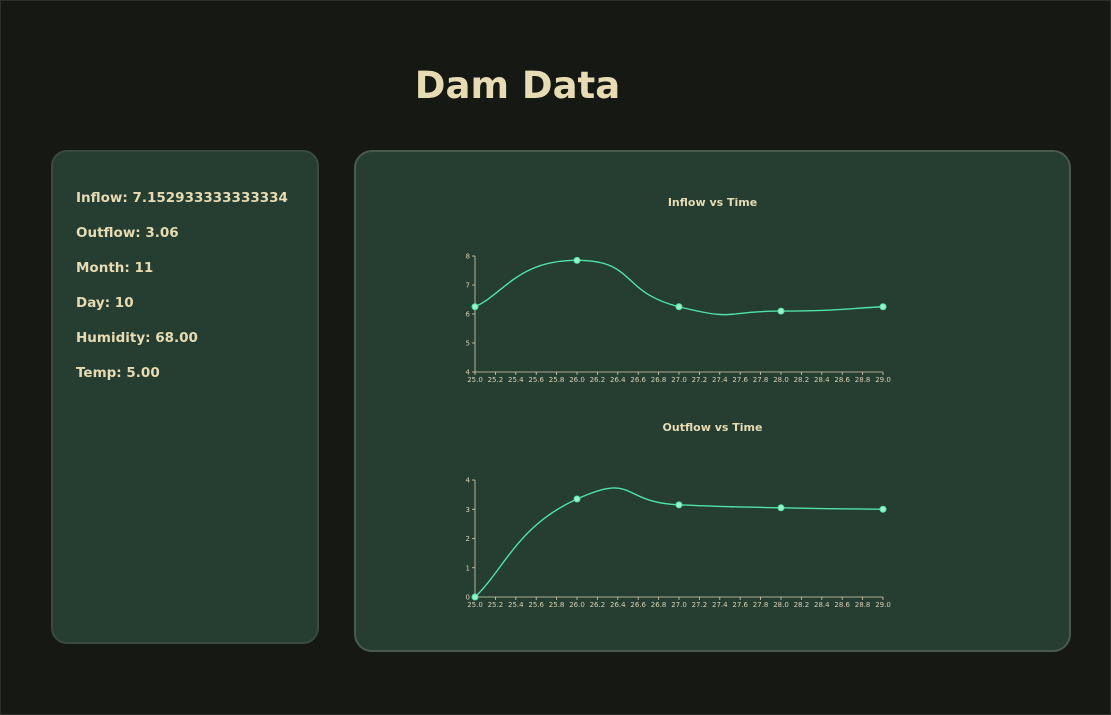  Describe the element at coordinates (659, 605) in the screenshot. I see `outflow-x-tick-label: 26.8` at that location.